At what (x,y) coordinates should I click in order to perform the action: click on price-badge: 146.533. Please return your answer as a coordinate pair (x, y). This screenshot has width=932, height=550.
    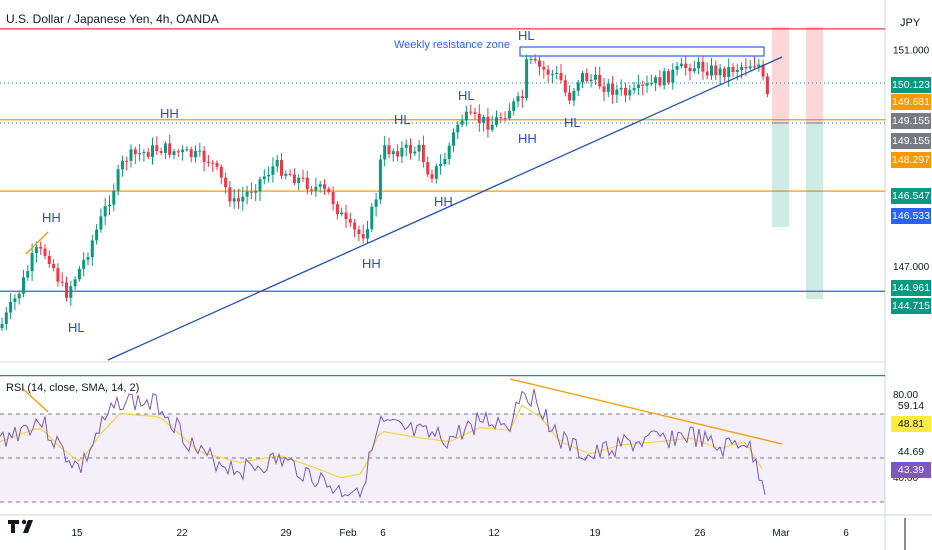
    Looking at the image, I should click on (911, 216).